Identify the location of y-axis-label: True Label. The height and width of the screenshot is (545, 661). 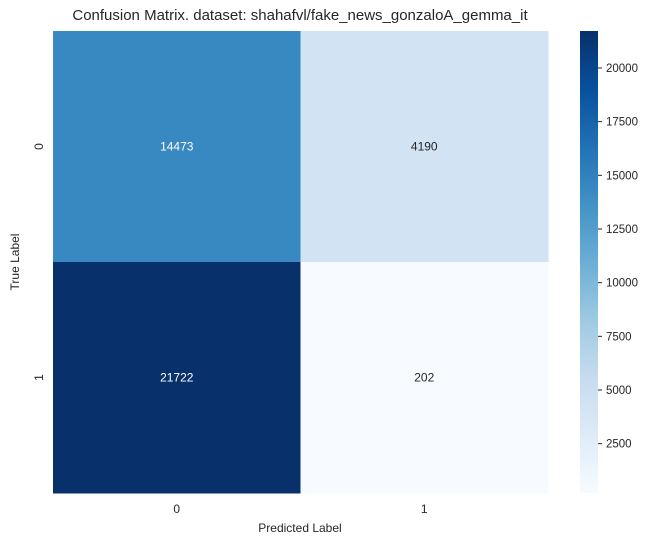
(15, 262).